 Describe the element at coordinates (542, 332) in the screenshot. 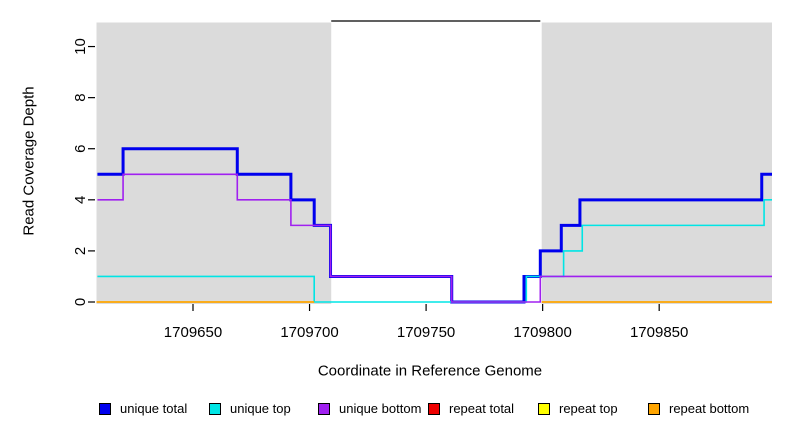

I see `x-axis-tick-label: 1709800` at that location.